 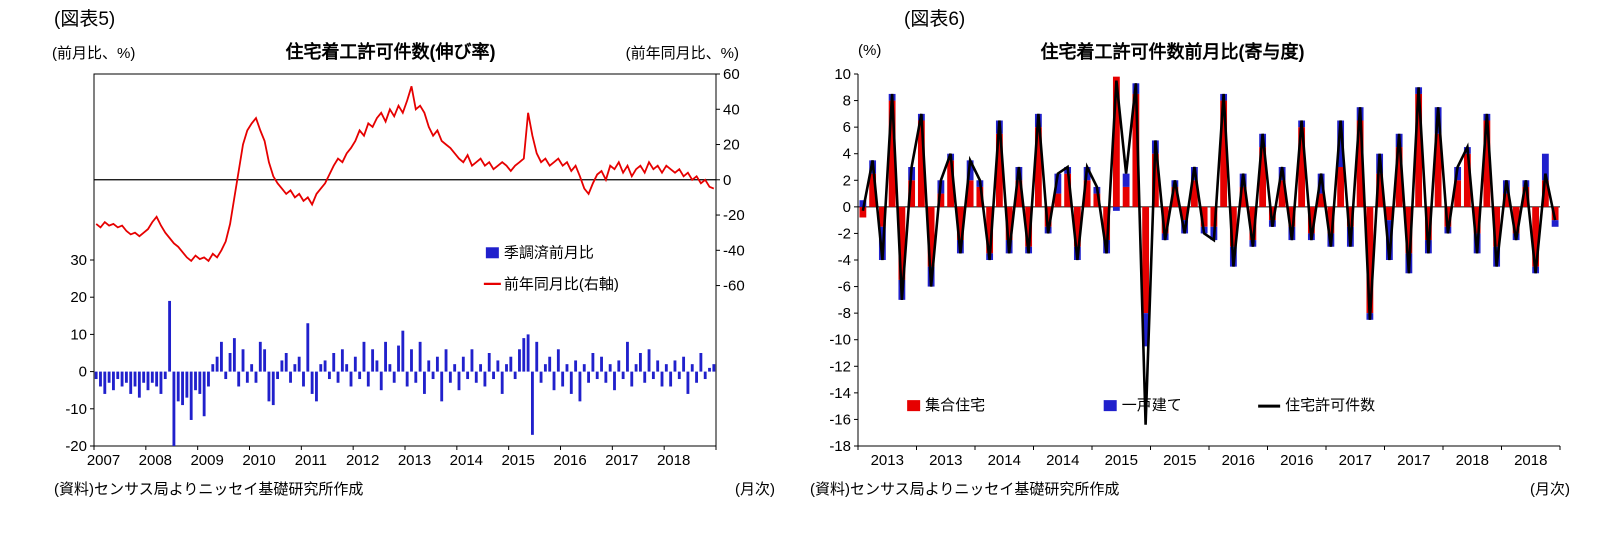 I want to click on svg-text: -60, so click(x=734, y=286).